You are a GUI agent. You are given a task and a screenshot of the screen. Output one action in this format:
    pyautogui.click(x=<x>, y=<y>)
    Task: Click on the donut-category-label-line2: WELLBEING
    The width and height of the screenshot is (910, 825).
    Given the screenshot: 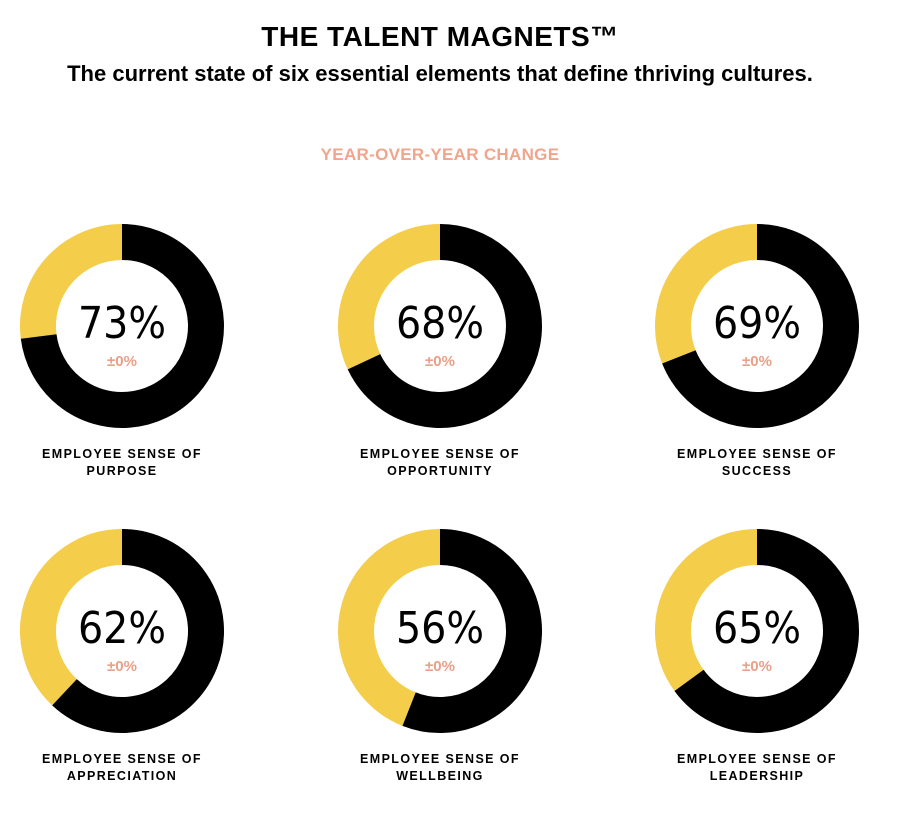 What is the action you would take?
    pyautogui.click(x=440, y=776)
    